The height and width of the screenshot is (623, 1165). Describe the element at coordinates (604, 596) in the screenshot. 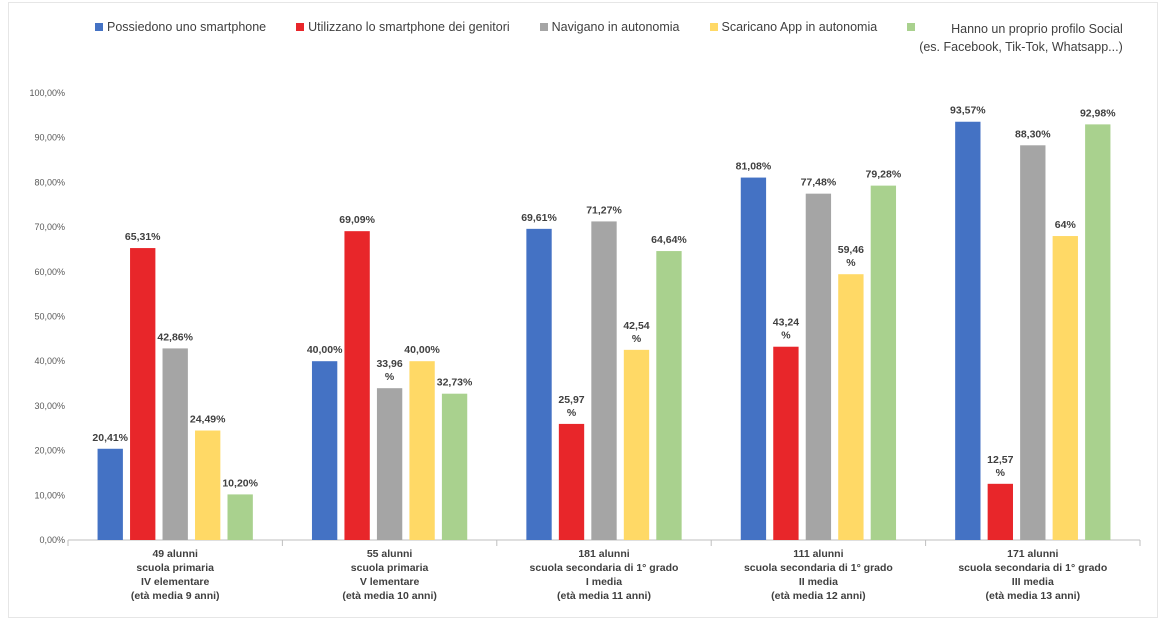

I see `x-category-label: (età media 11 anni)` at that location.